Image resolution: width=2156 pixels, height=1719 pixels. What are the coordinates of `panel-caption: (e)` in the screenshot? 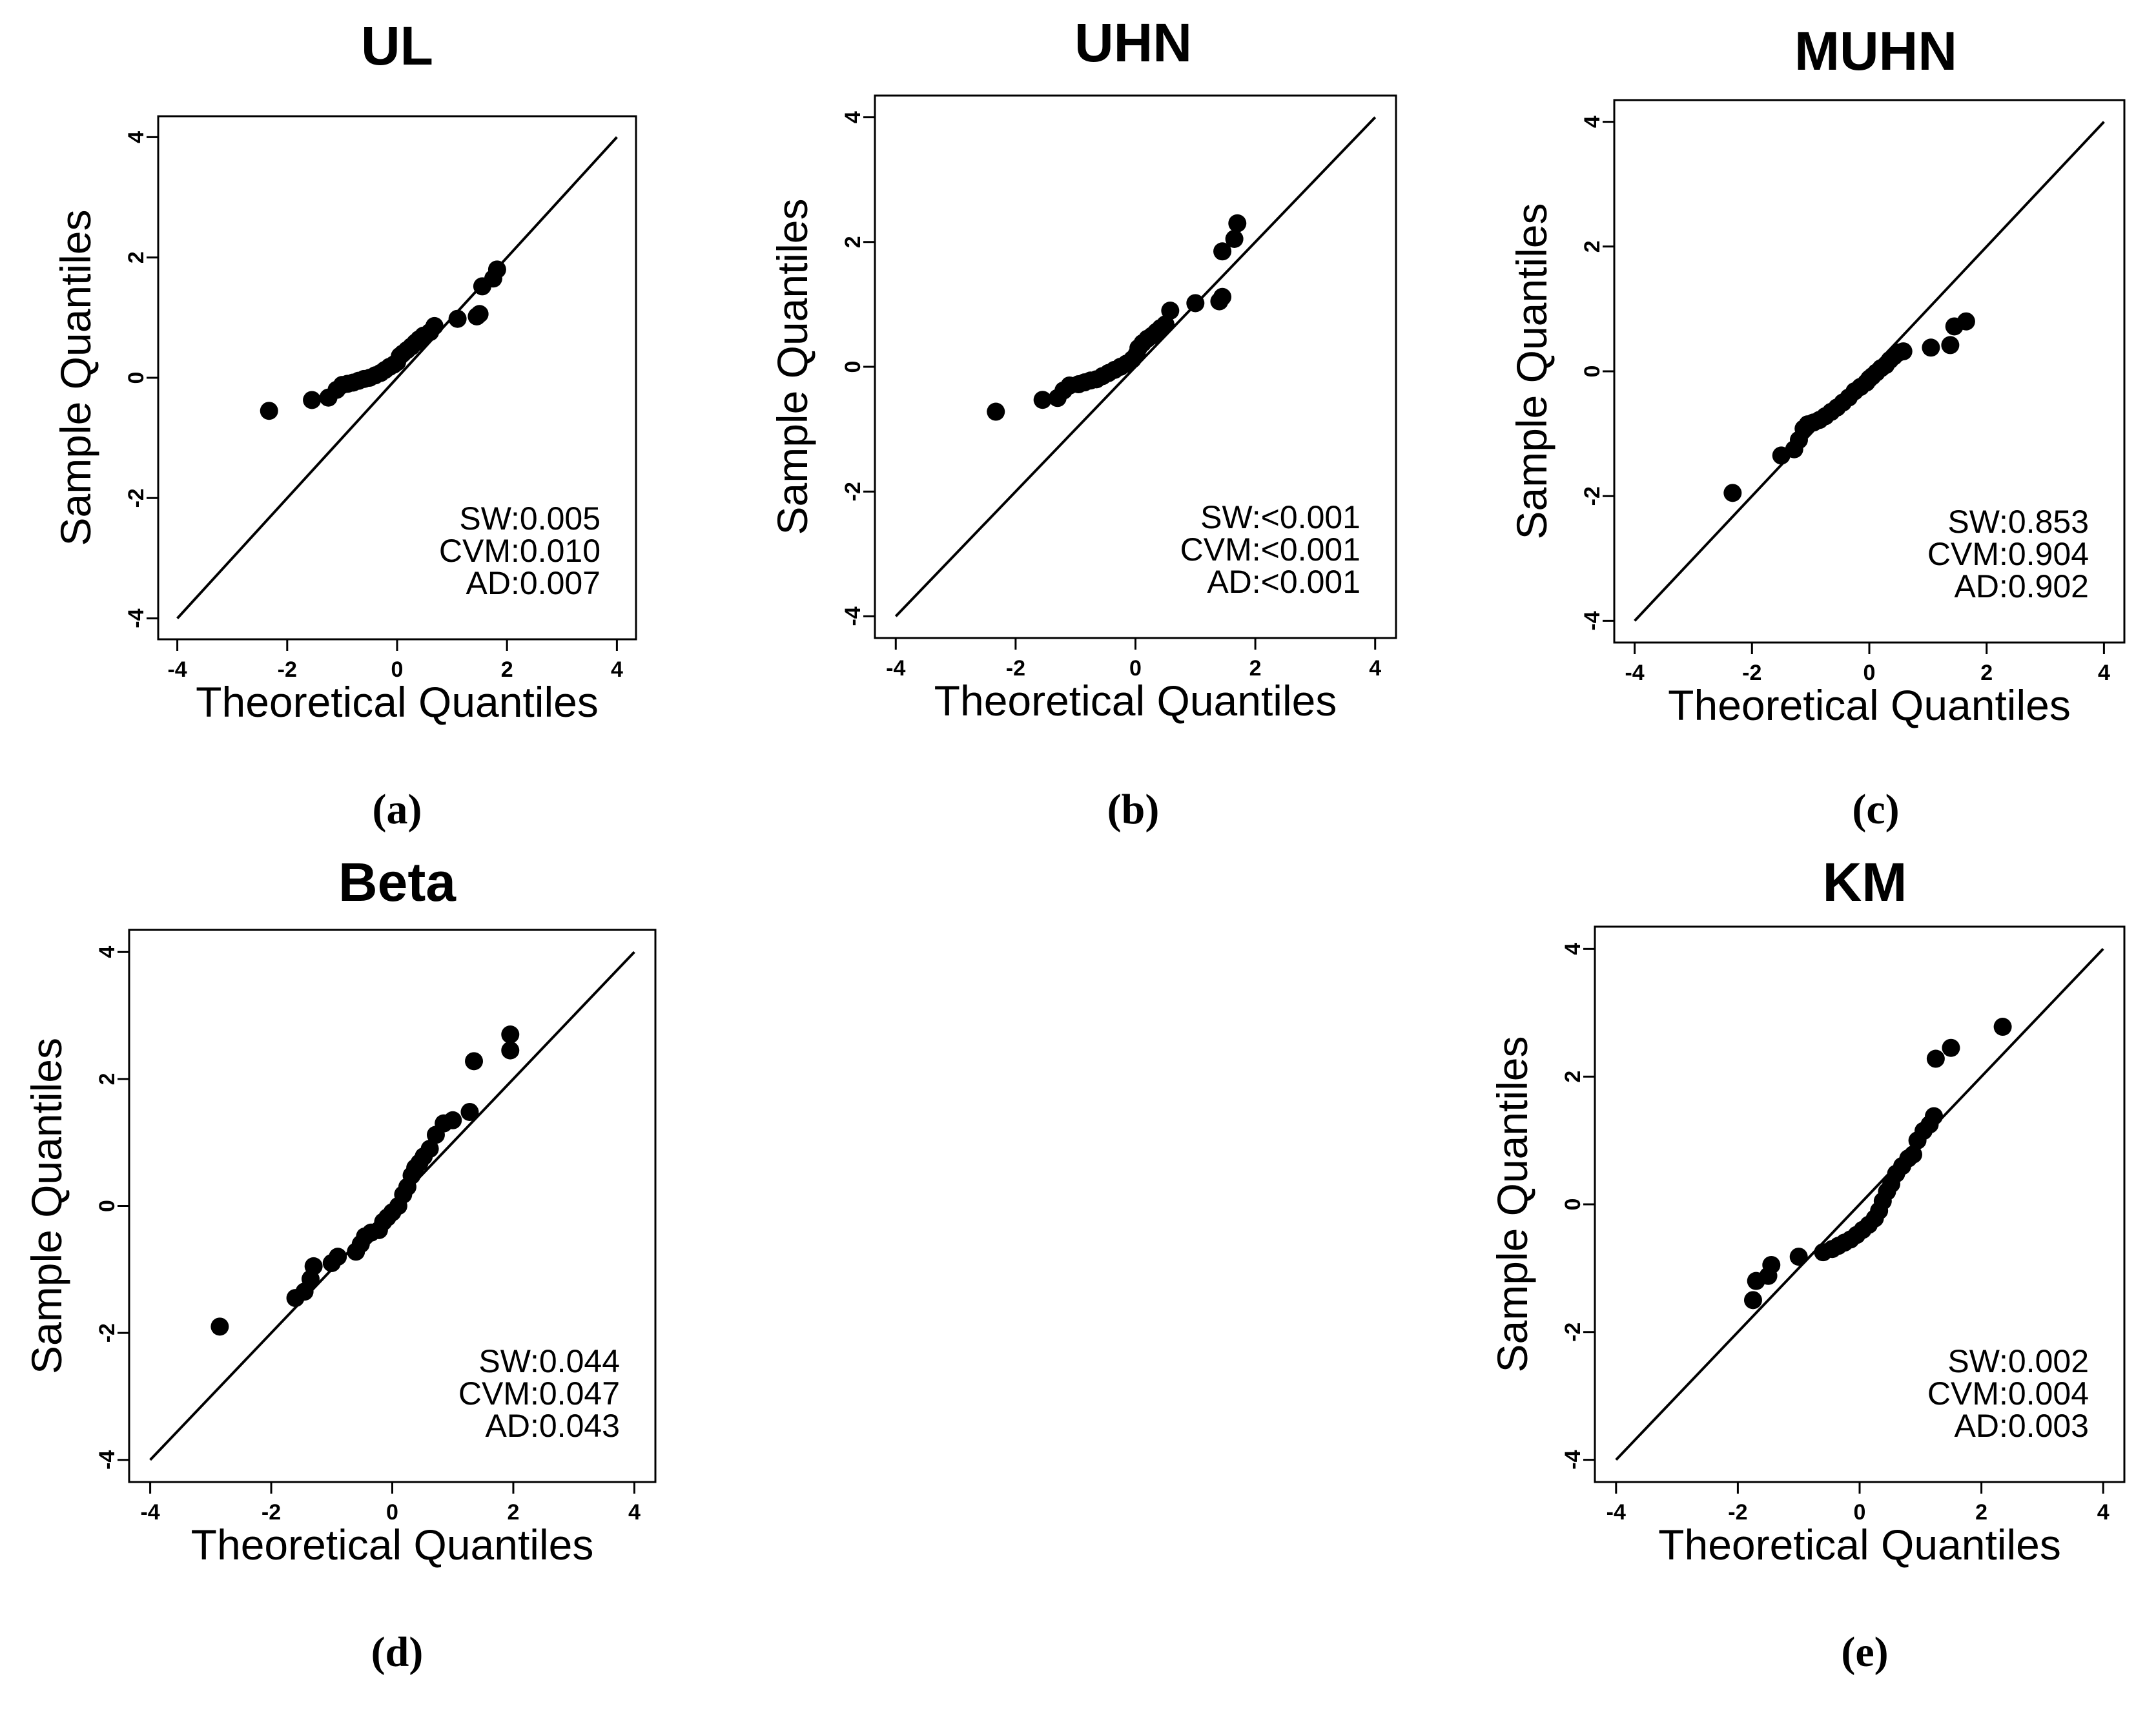 It's located at (1865, 1652).